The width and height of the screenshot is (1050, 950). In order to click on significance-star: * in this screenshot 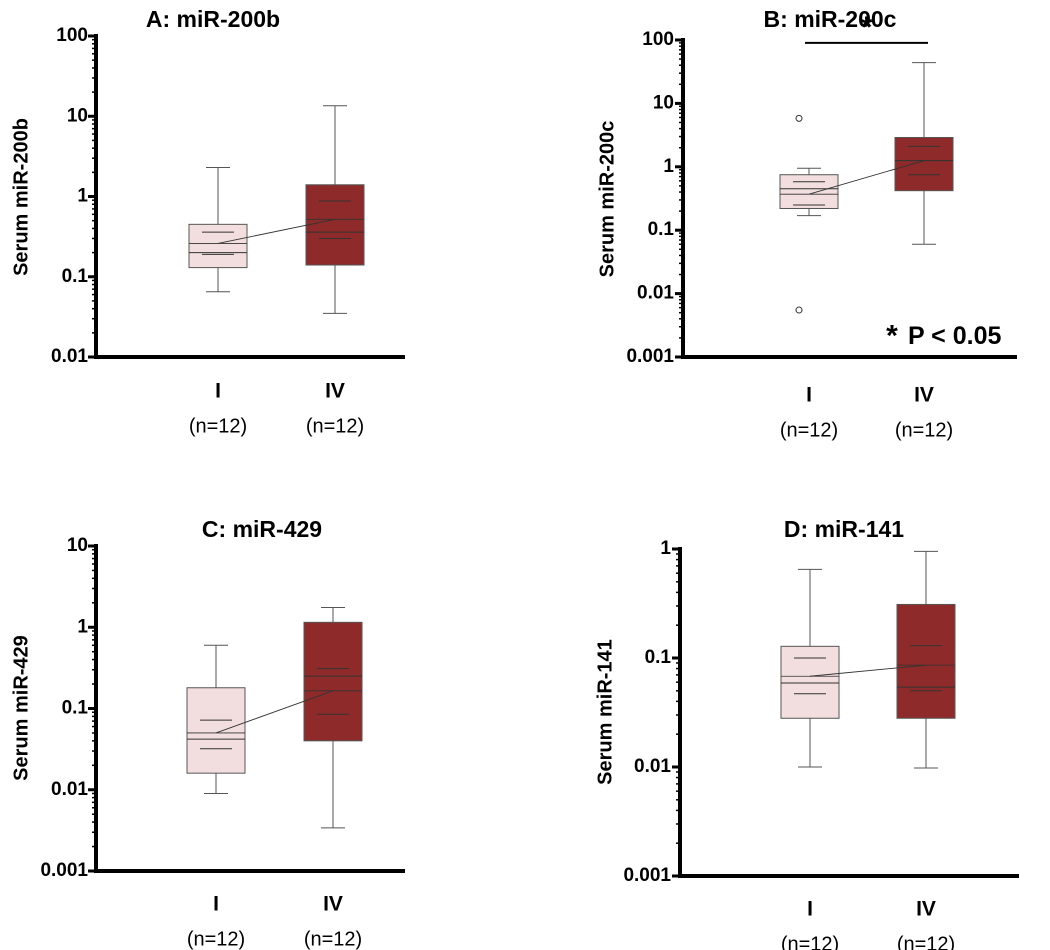, I will do `click(867, 27)`.